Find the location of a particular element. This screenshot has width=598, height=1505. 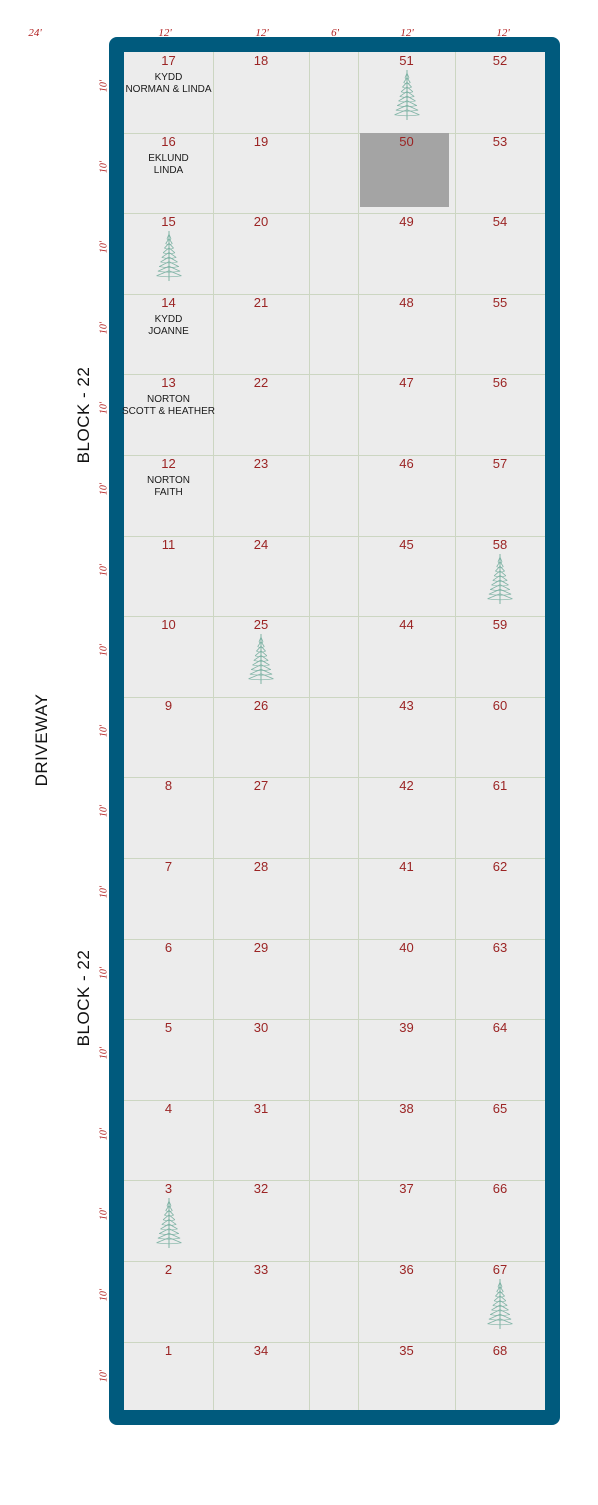

plot-number: 65 is located at coordinates (500, 1108).